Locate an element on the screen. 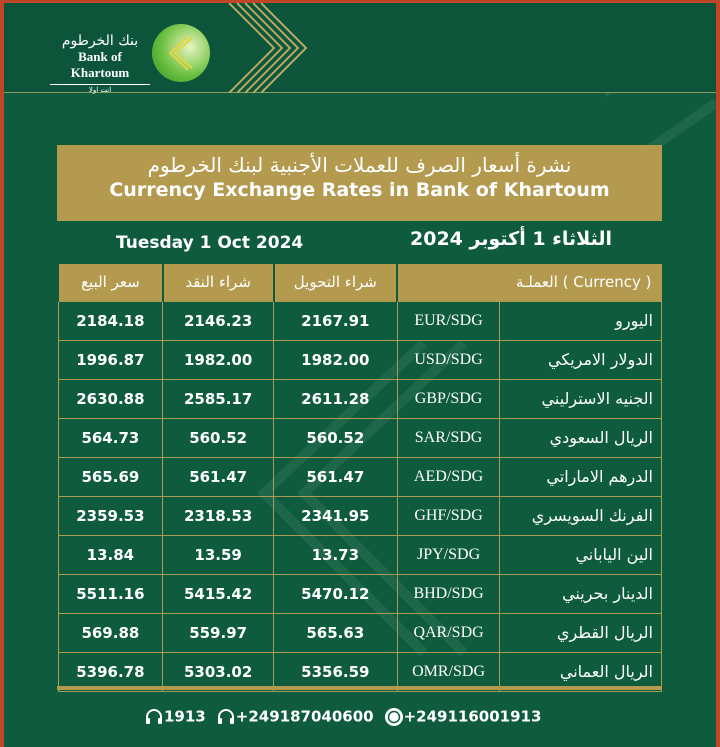 Image resolution: width=720 pixels, height=747 pixels. cell-cash: 559.97 is located at coordinates (218, 632).